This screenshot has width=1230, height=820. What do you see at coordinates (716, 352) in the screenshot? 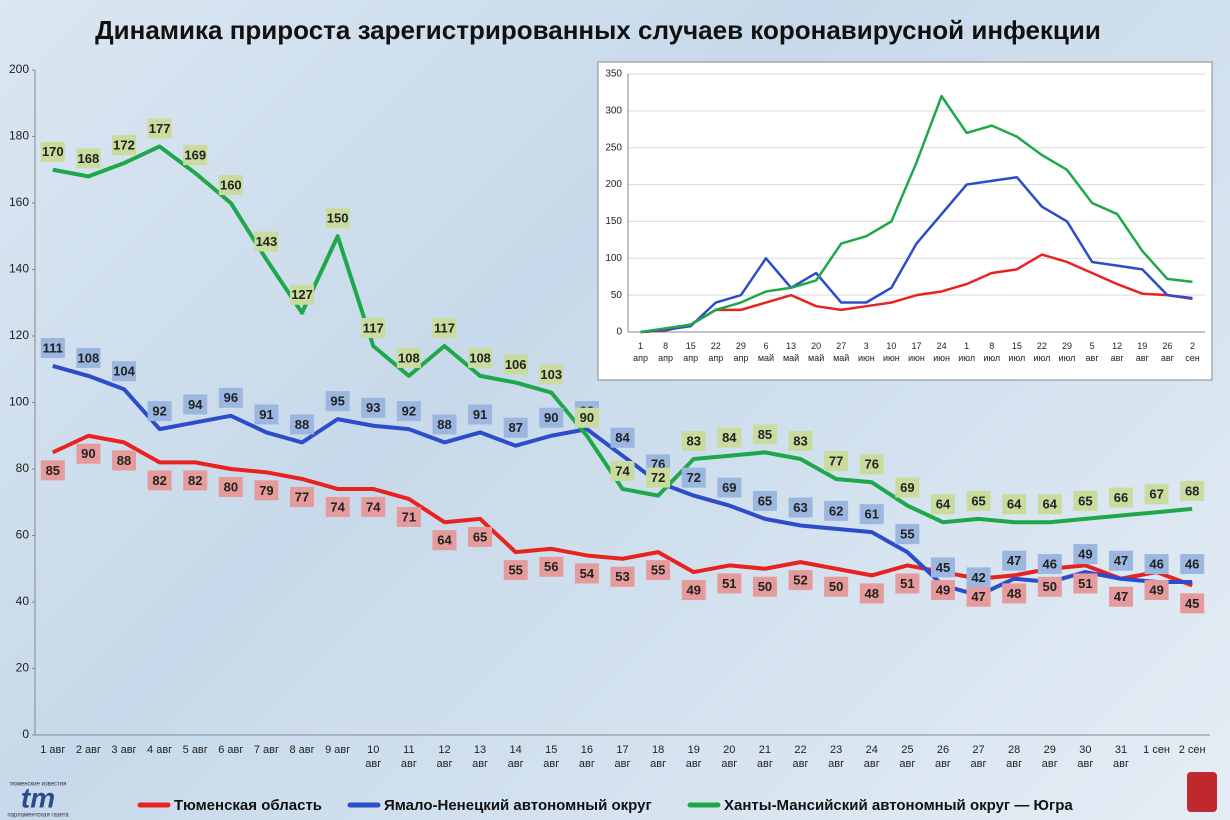
I see `x-tick-label: 22 апр` at bounding box center [716, 352].